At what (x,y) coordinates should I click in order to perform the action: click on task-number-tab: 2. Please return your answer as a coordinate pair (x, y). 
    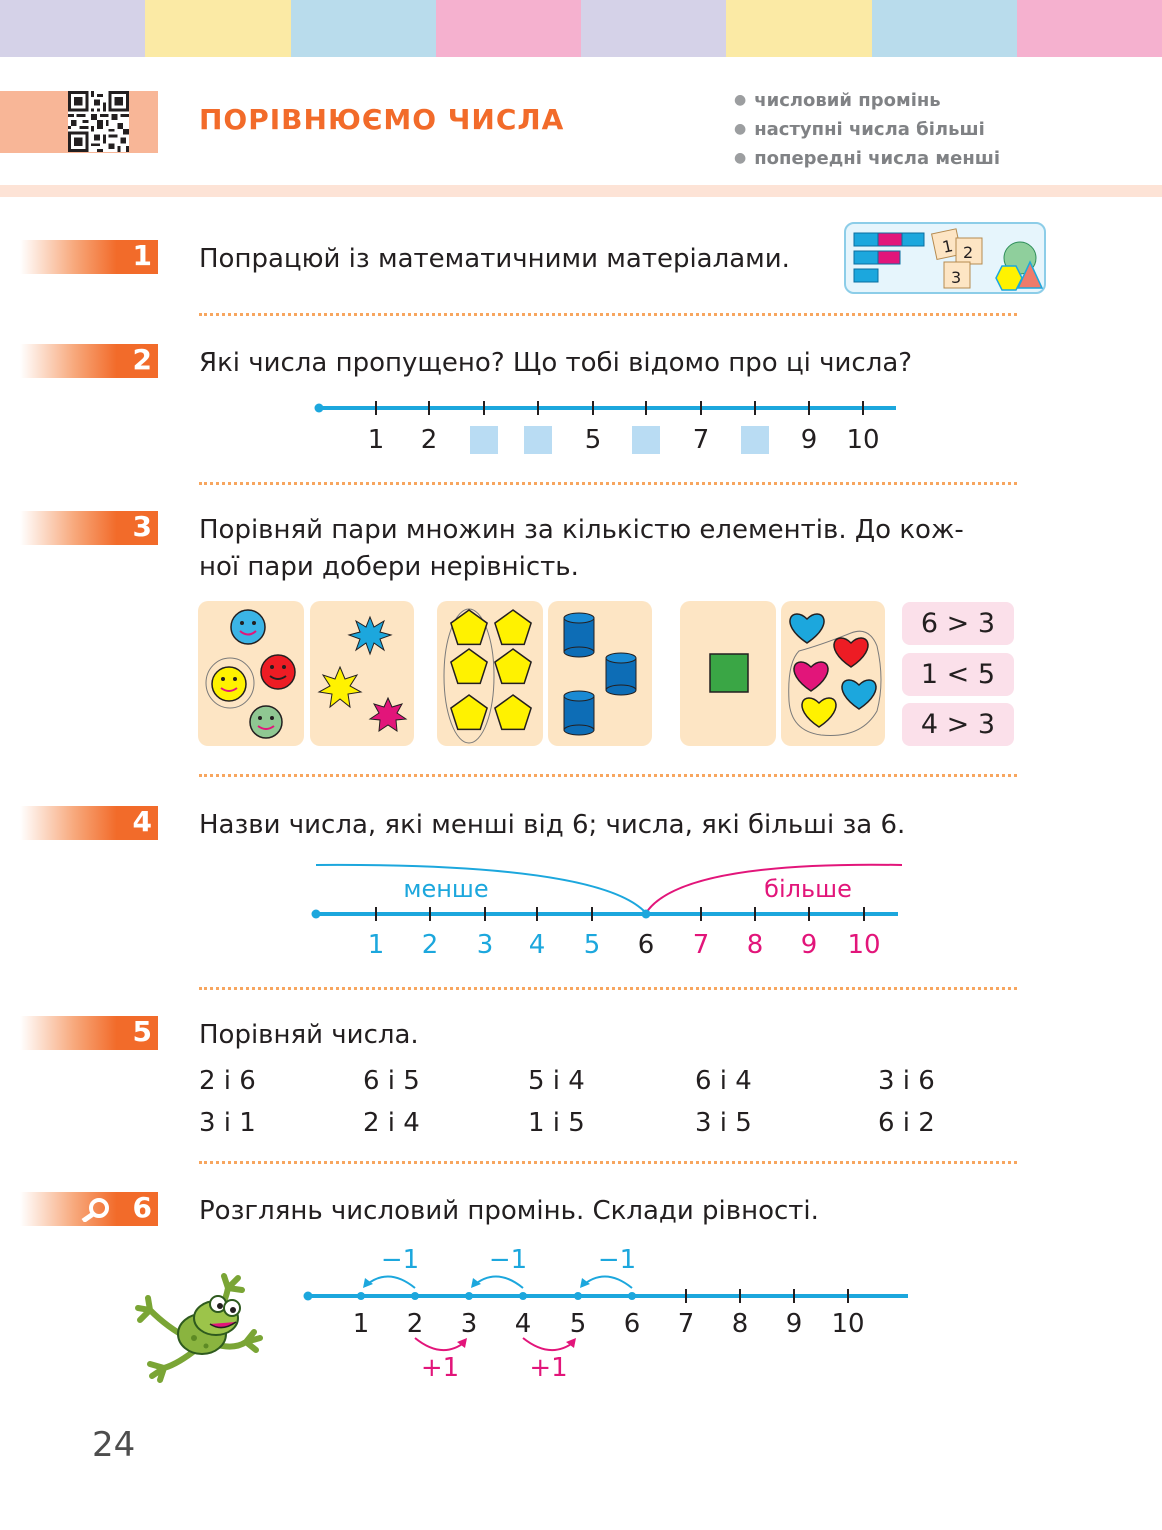
    Looking at the image, I should click on (89, 360).